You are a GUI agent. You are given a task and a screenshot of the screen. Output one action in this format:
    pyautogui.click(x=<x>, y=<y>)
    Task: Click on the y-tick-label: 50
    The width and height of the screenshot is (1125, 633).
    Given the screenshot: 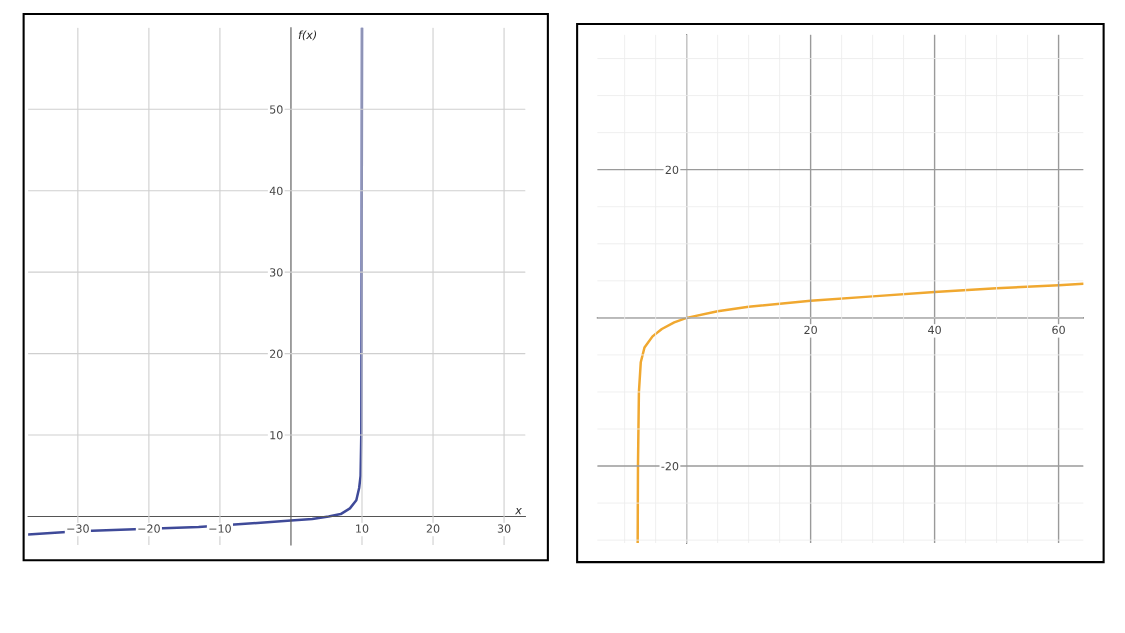 What is the action you would take?
    pyautogui.click(x=276, y=109)
    